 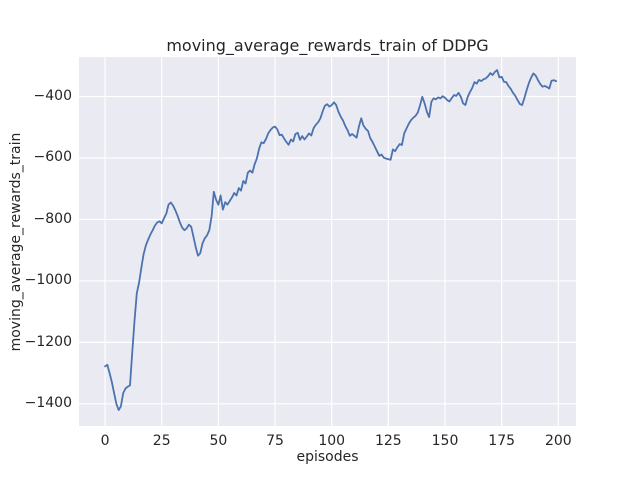 I want to click on x-tick-label: 100, so click(x=332, y=441).